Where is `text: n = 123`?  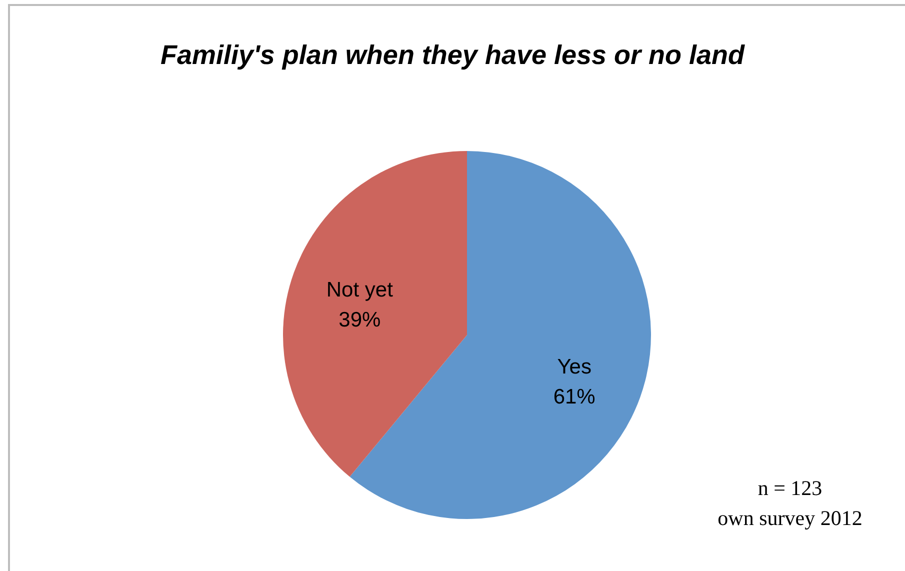
text: n = 123 is located at coordinates (790, 488).